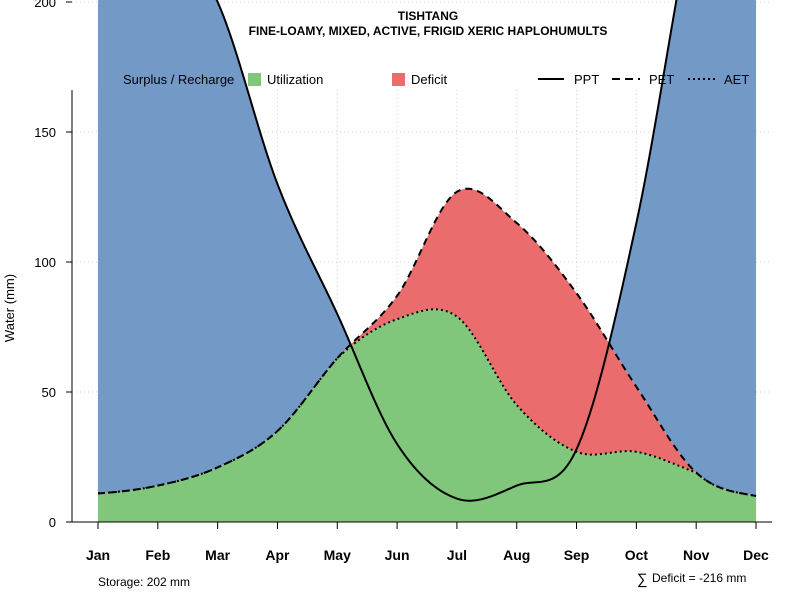 This screenshot has width=800, height=600. What do you see at coordinates (661, 79) in the screenshot?
I see `legend-label-pet: PET` at bounding box center [661, 79].